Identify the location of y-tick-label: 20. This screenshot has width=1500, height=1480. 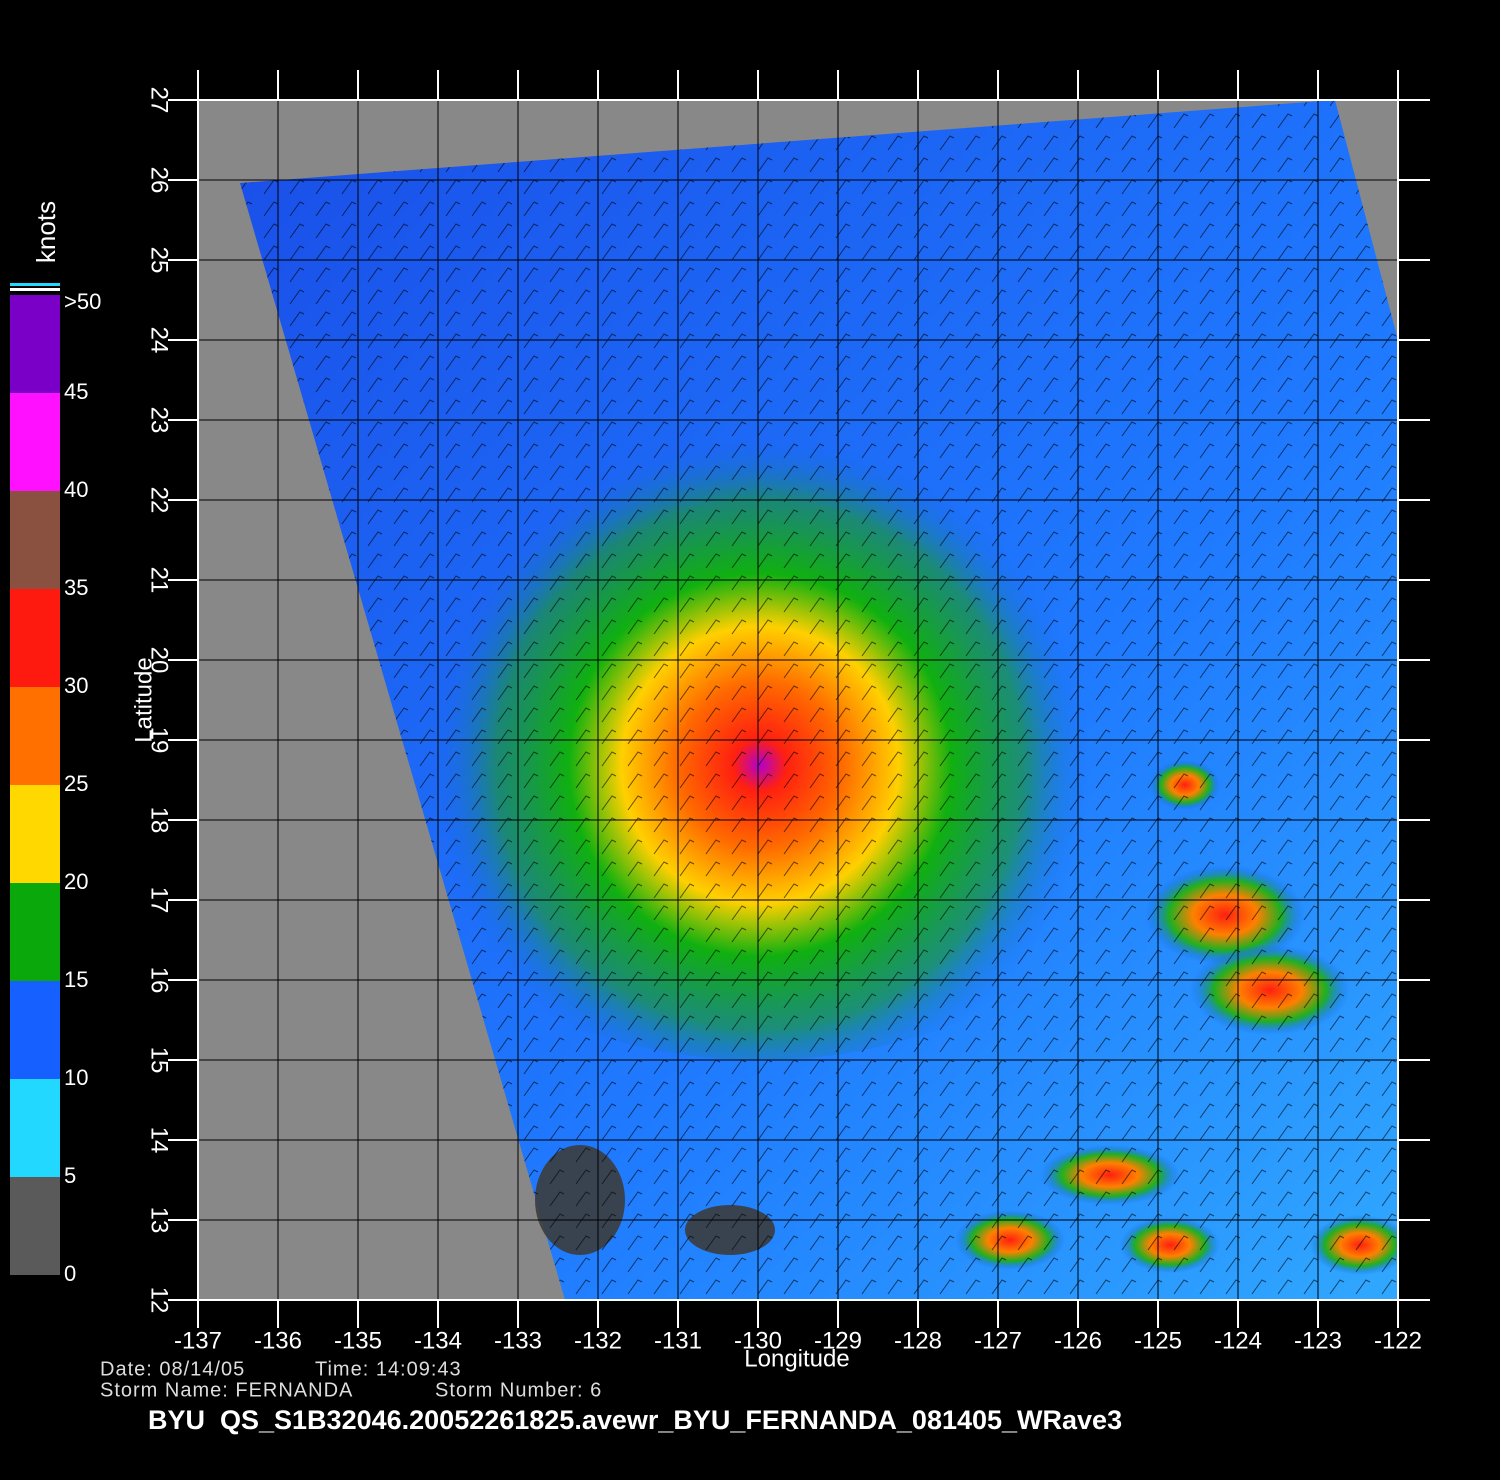
(159, 660).